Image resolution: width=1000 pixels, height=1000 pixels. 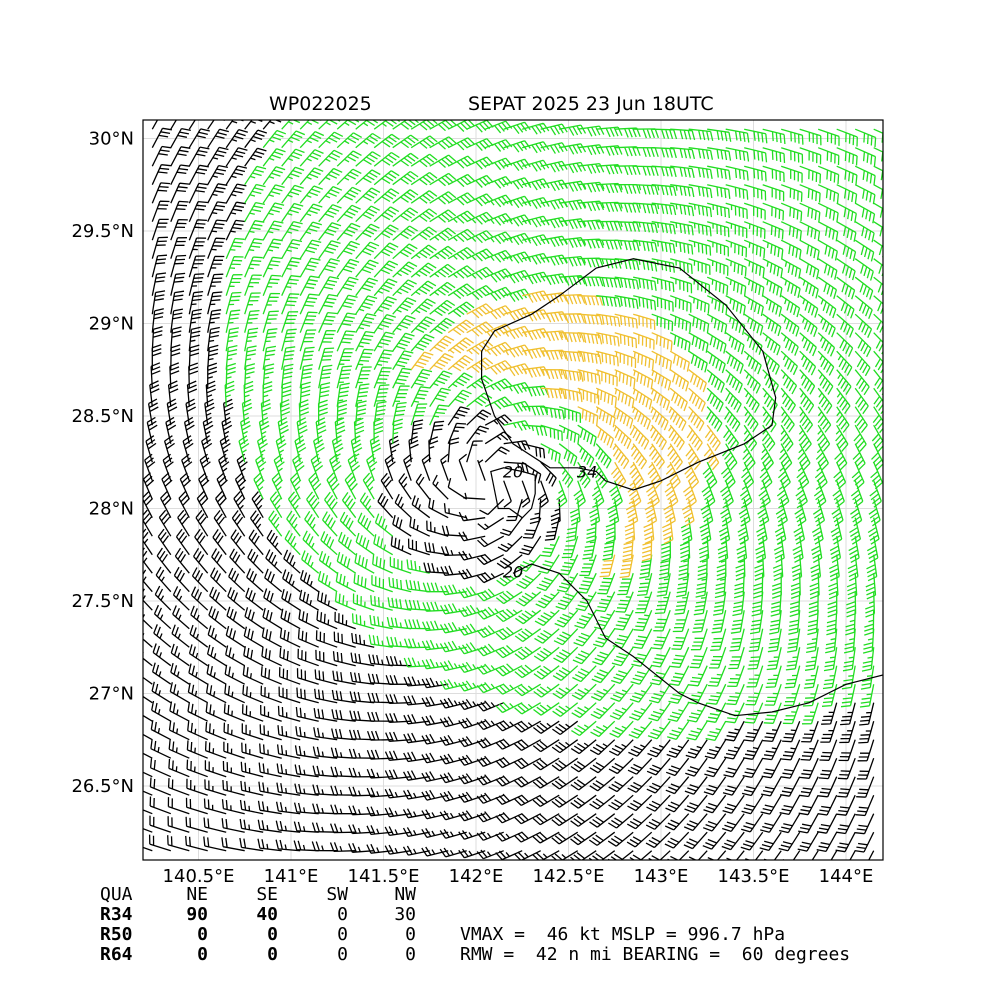 What do you see at coordinates (116, 954) in the screenshot?
I see `row-label: R64` at bounding box center [116, 954].